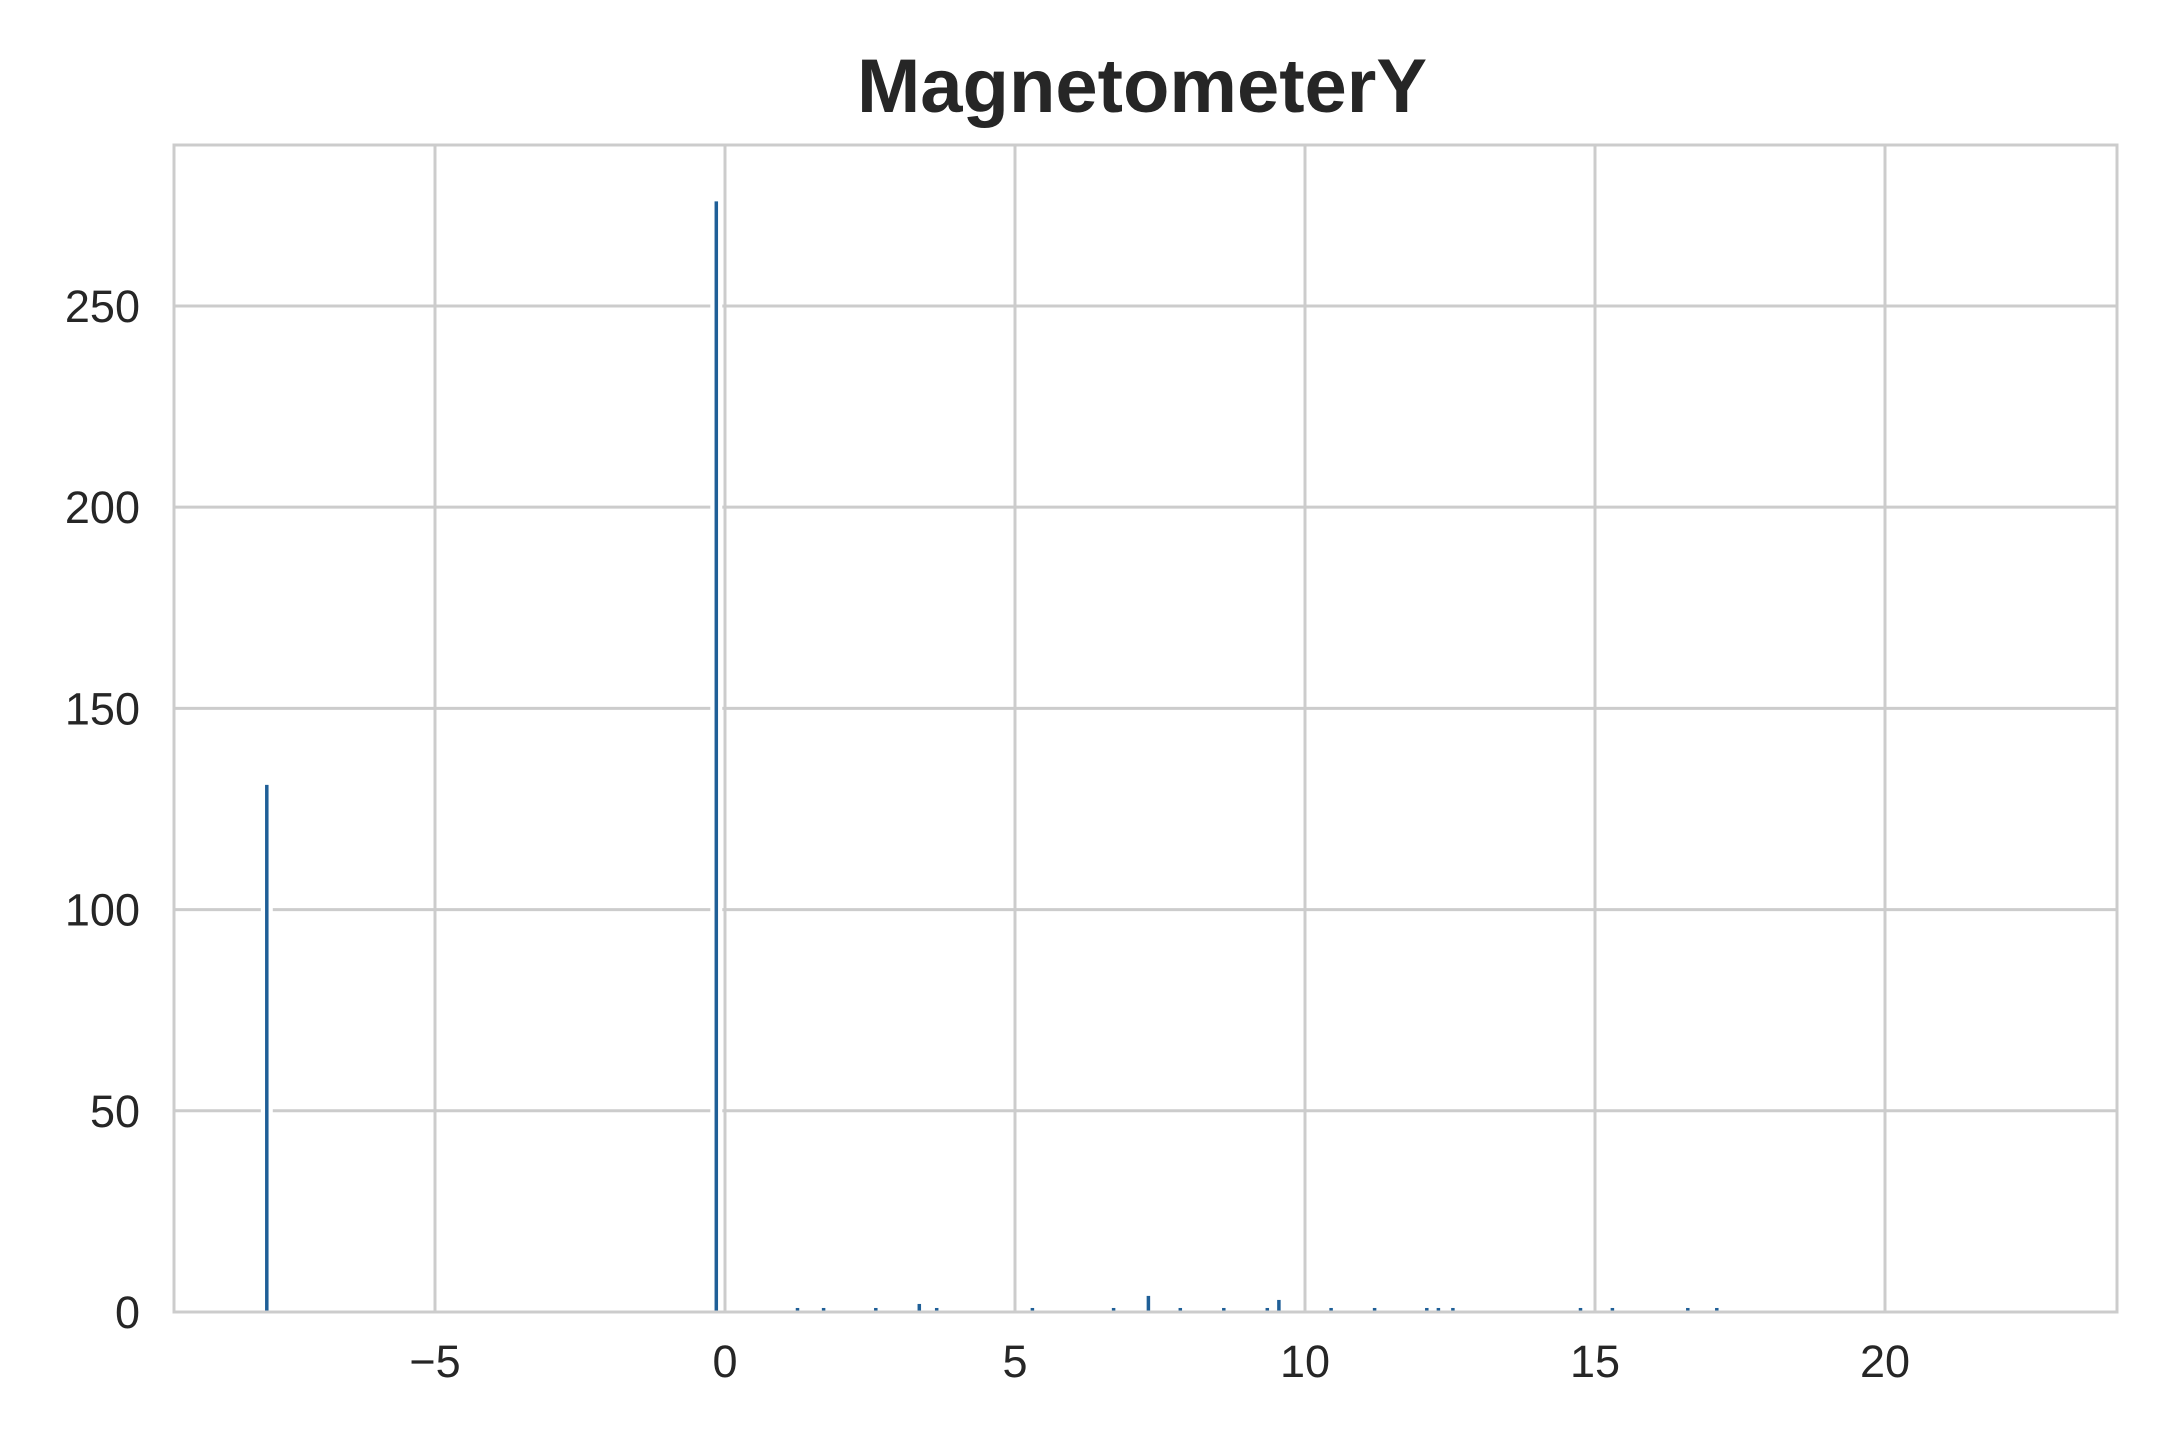 The width and height of the screenshot is (2160, 1440). Describe the element at coordinates (102, 708) in the screenshot. I see `y-tick-label: 150` at that location.